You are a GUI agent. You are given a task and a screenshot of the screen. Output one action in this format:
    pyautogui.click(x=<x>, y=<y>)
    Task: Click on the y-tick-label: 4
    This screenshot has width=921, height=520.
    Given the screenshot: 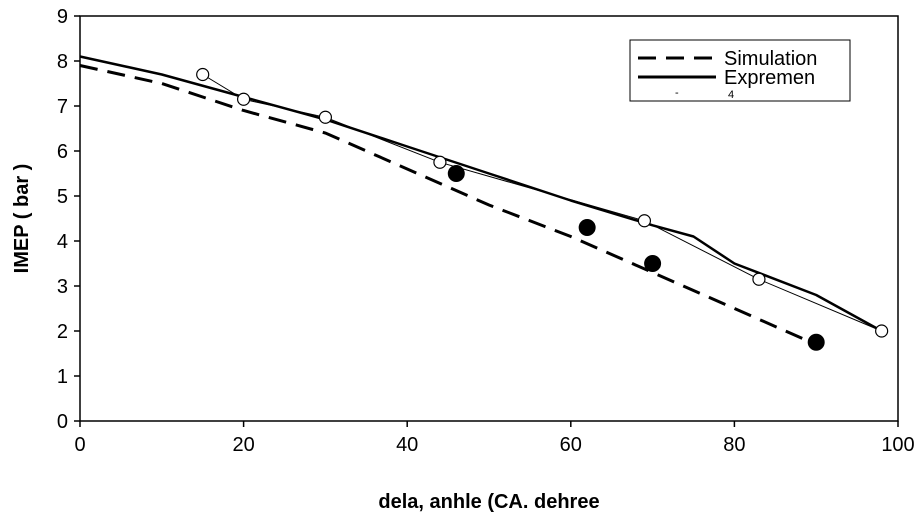 What is the action you would take?
    pyautogui.click(x=62, y=242)
    